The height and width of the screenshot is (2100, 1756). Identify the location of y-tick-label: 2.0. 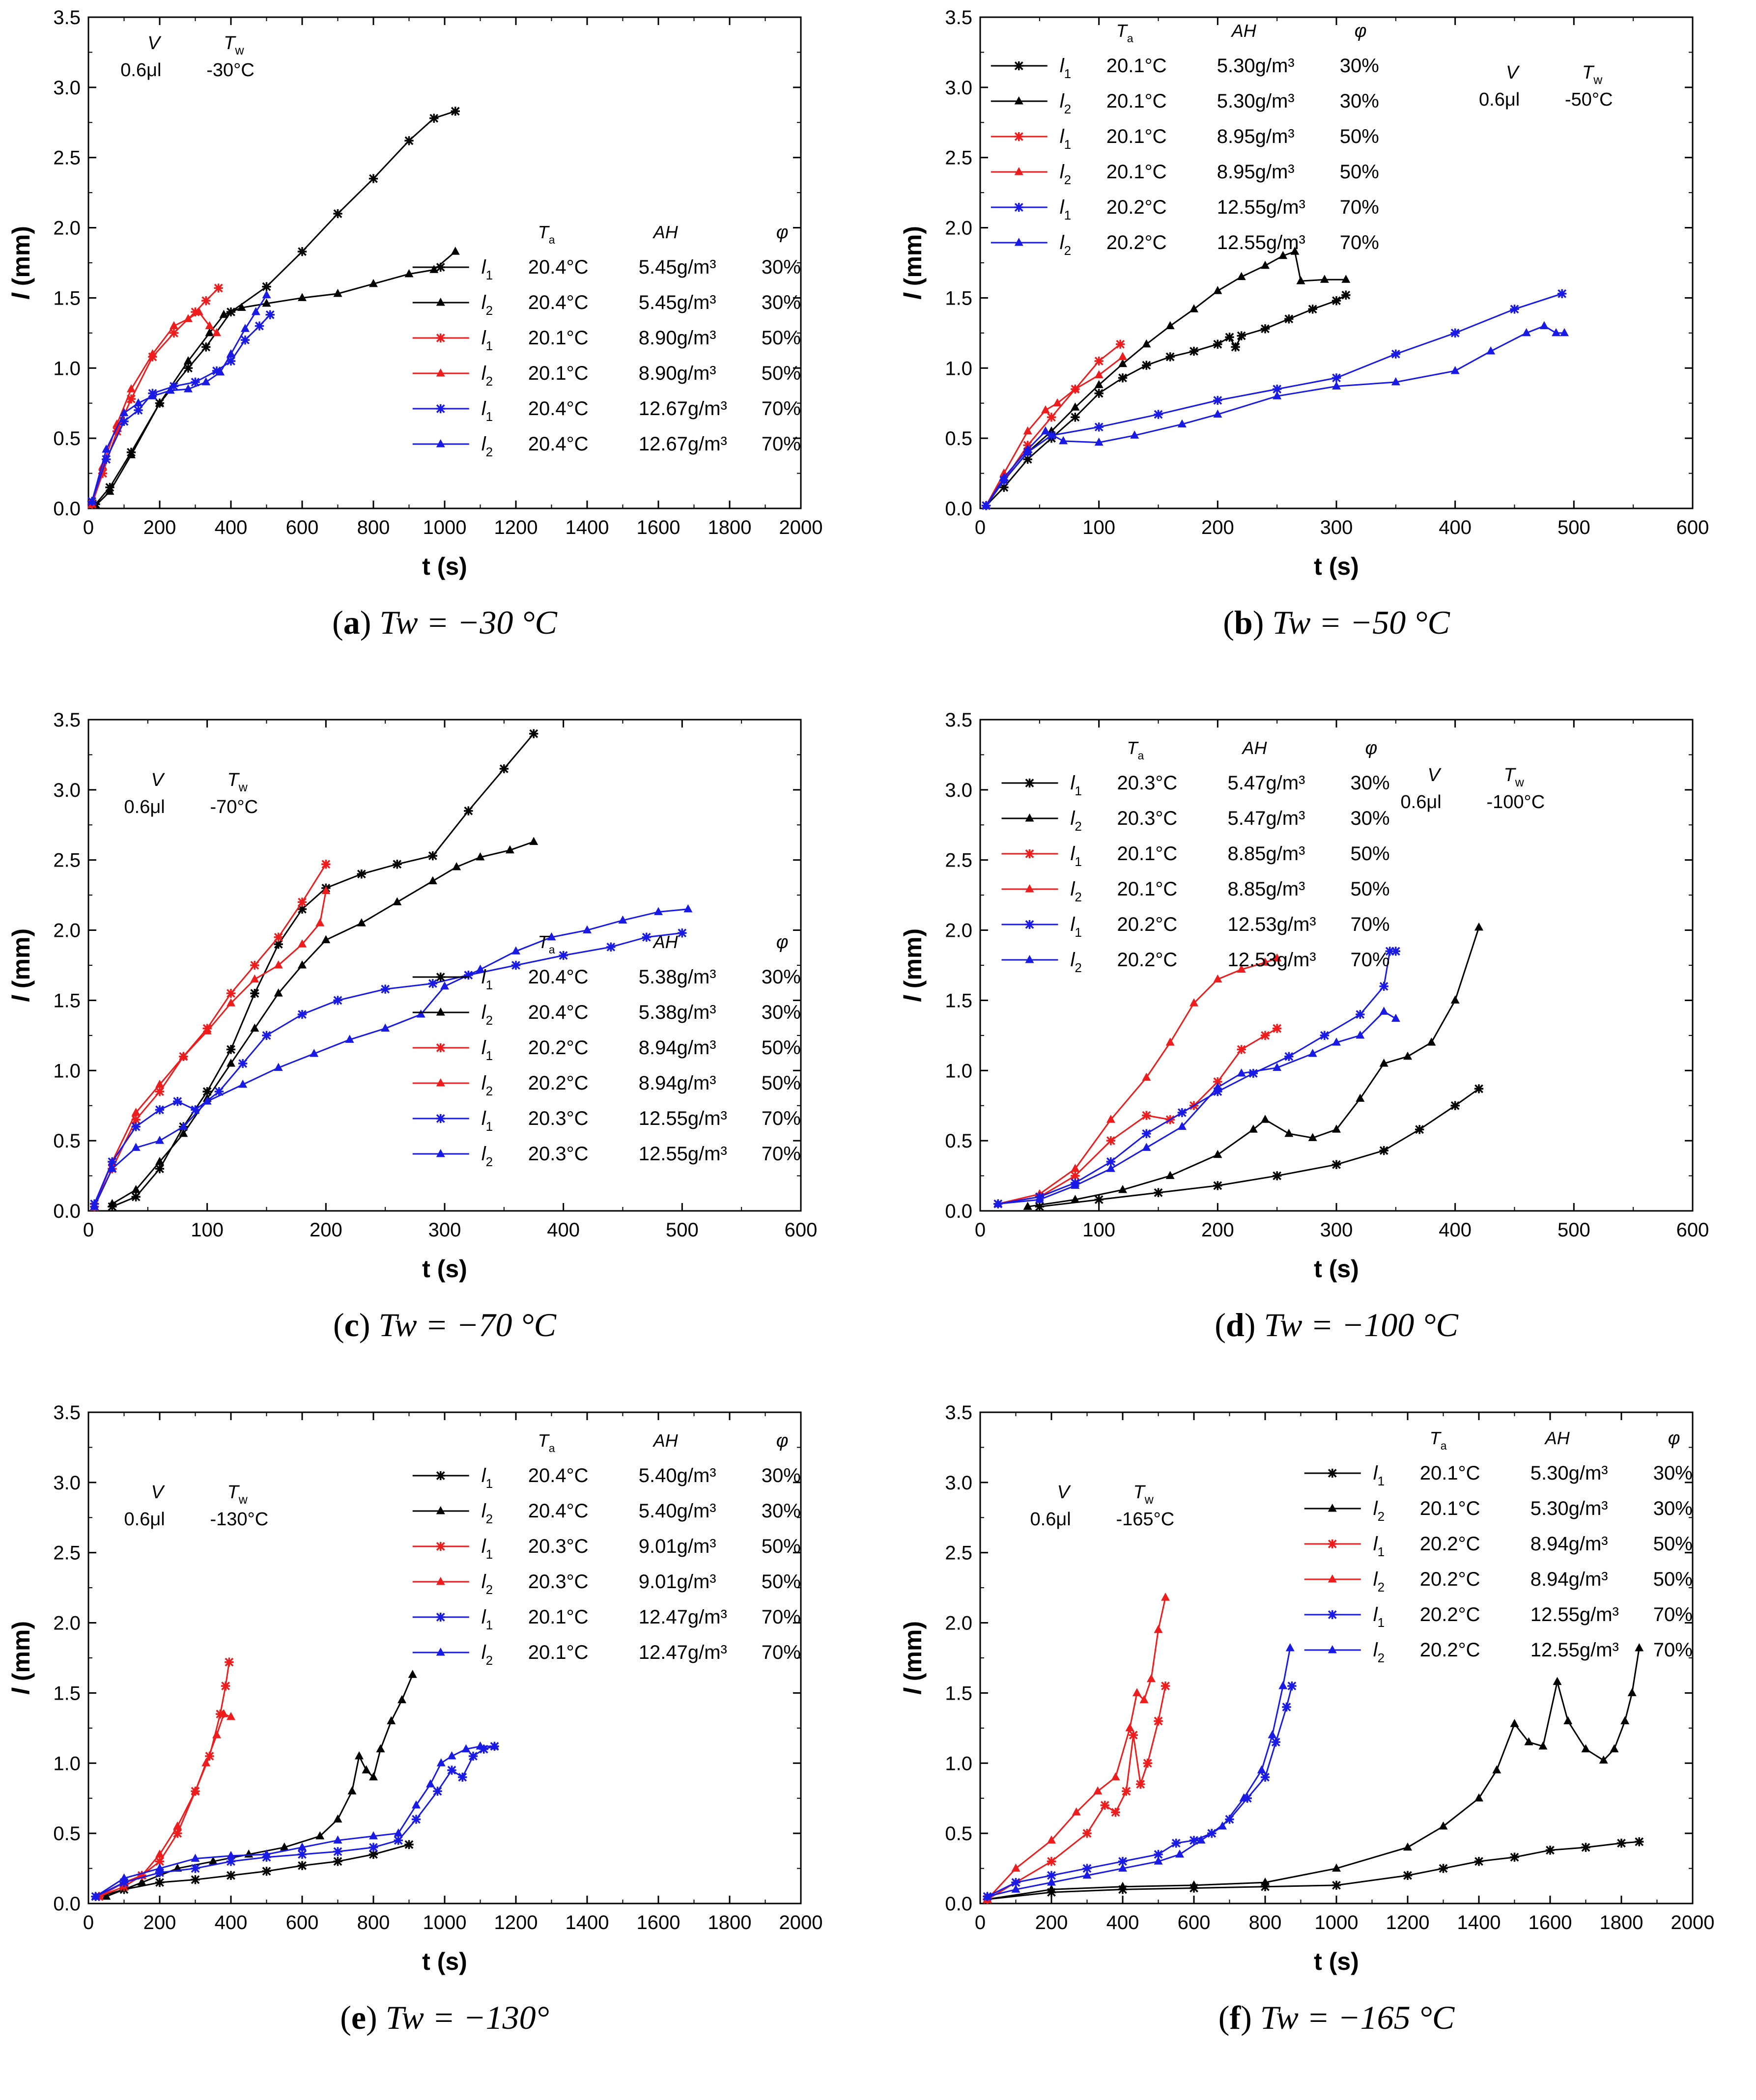
(67, 1623).